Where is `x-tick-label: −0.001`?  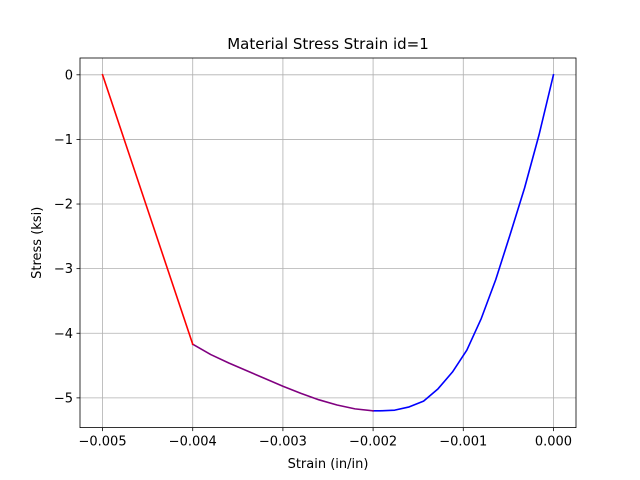
x-tick-label: −0.001 is located at coordinates (463, 442).